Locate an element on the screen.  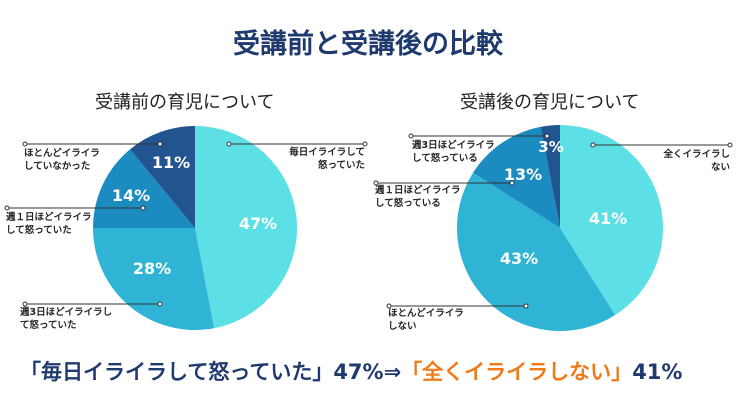
summary-after-value: 41% is located at coordinates (657, 372).